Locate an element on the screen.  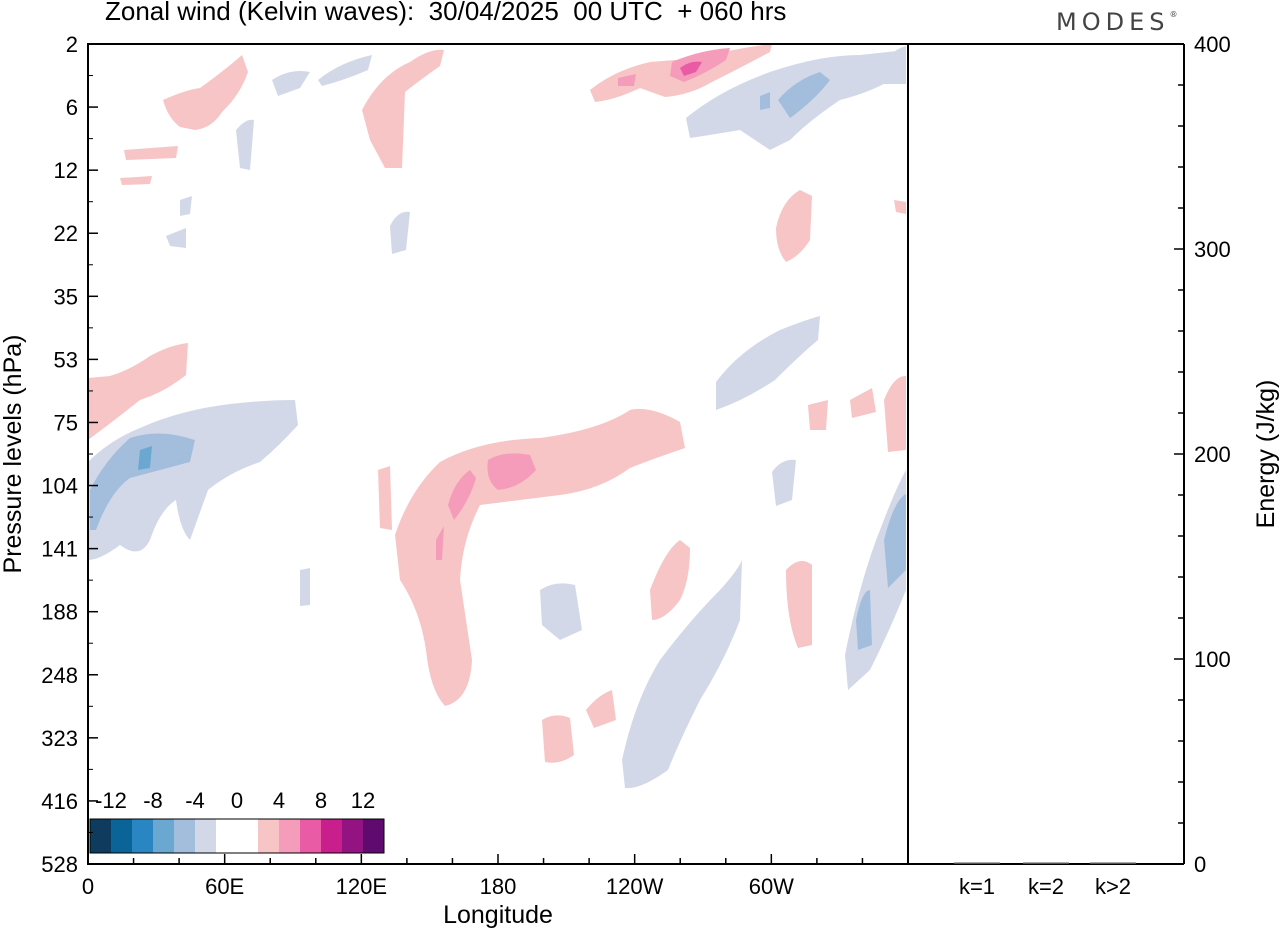
y-tick-label: 323 is located at coordinates (59, 738).